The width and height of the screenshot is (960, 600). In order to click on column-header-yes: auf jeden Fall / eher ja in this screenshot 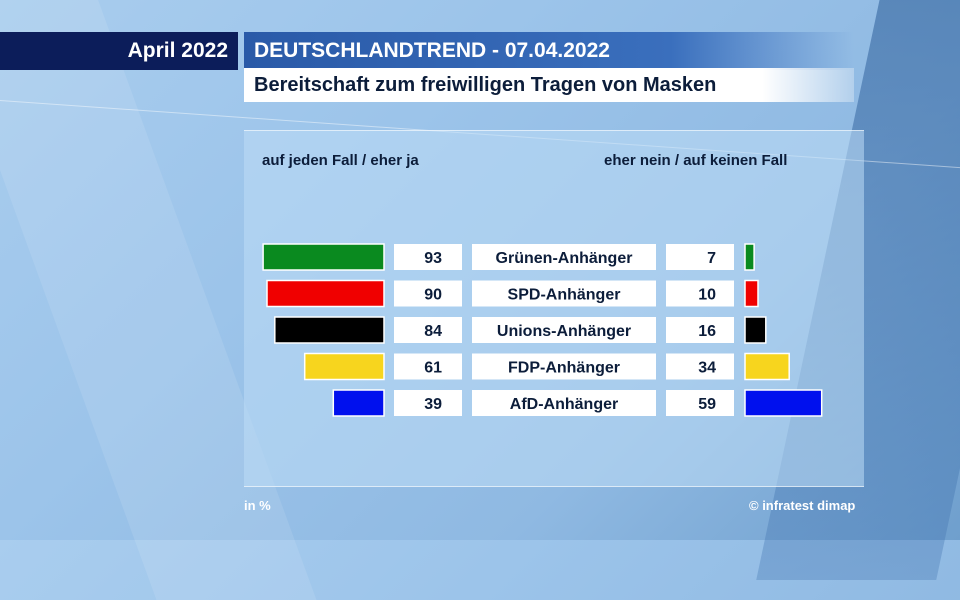, I will do `click(340, 160)`.